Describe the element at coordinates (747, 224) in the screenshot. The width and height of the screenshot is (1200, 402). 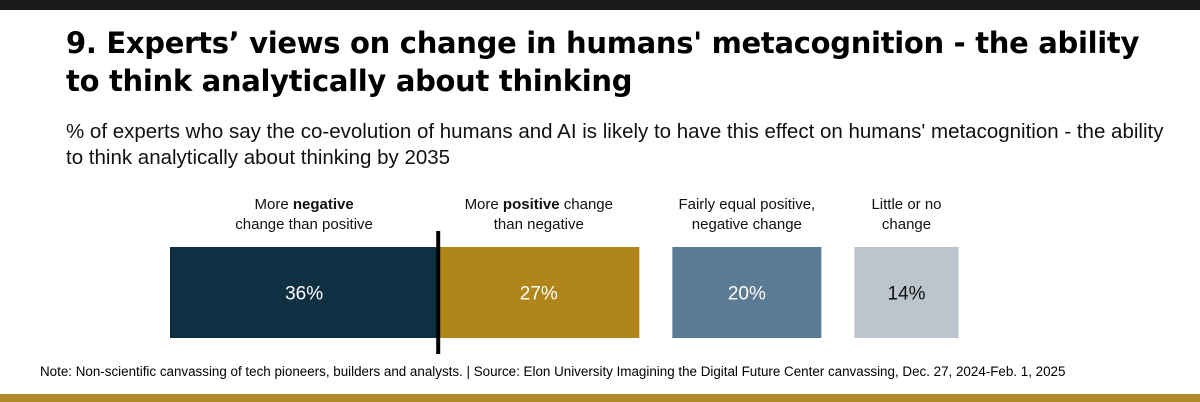
I see `category-label-fairly-equal: negative change` at that location.